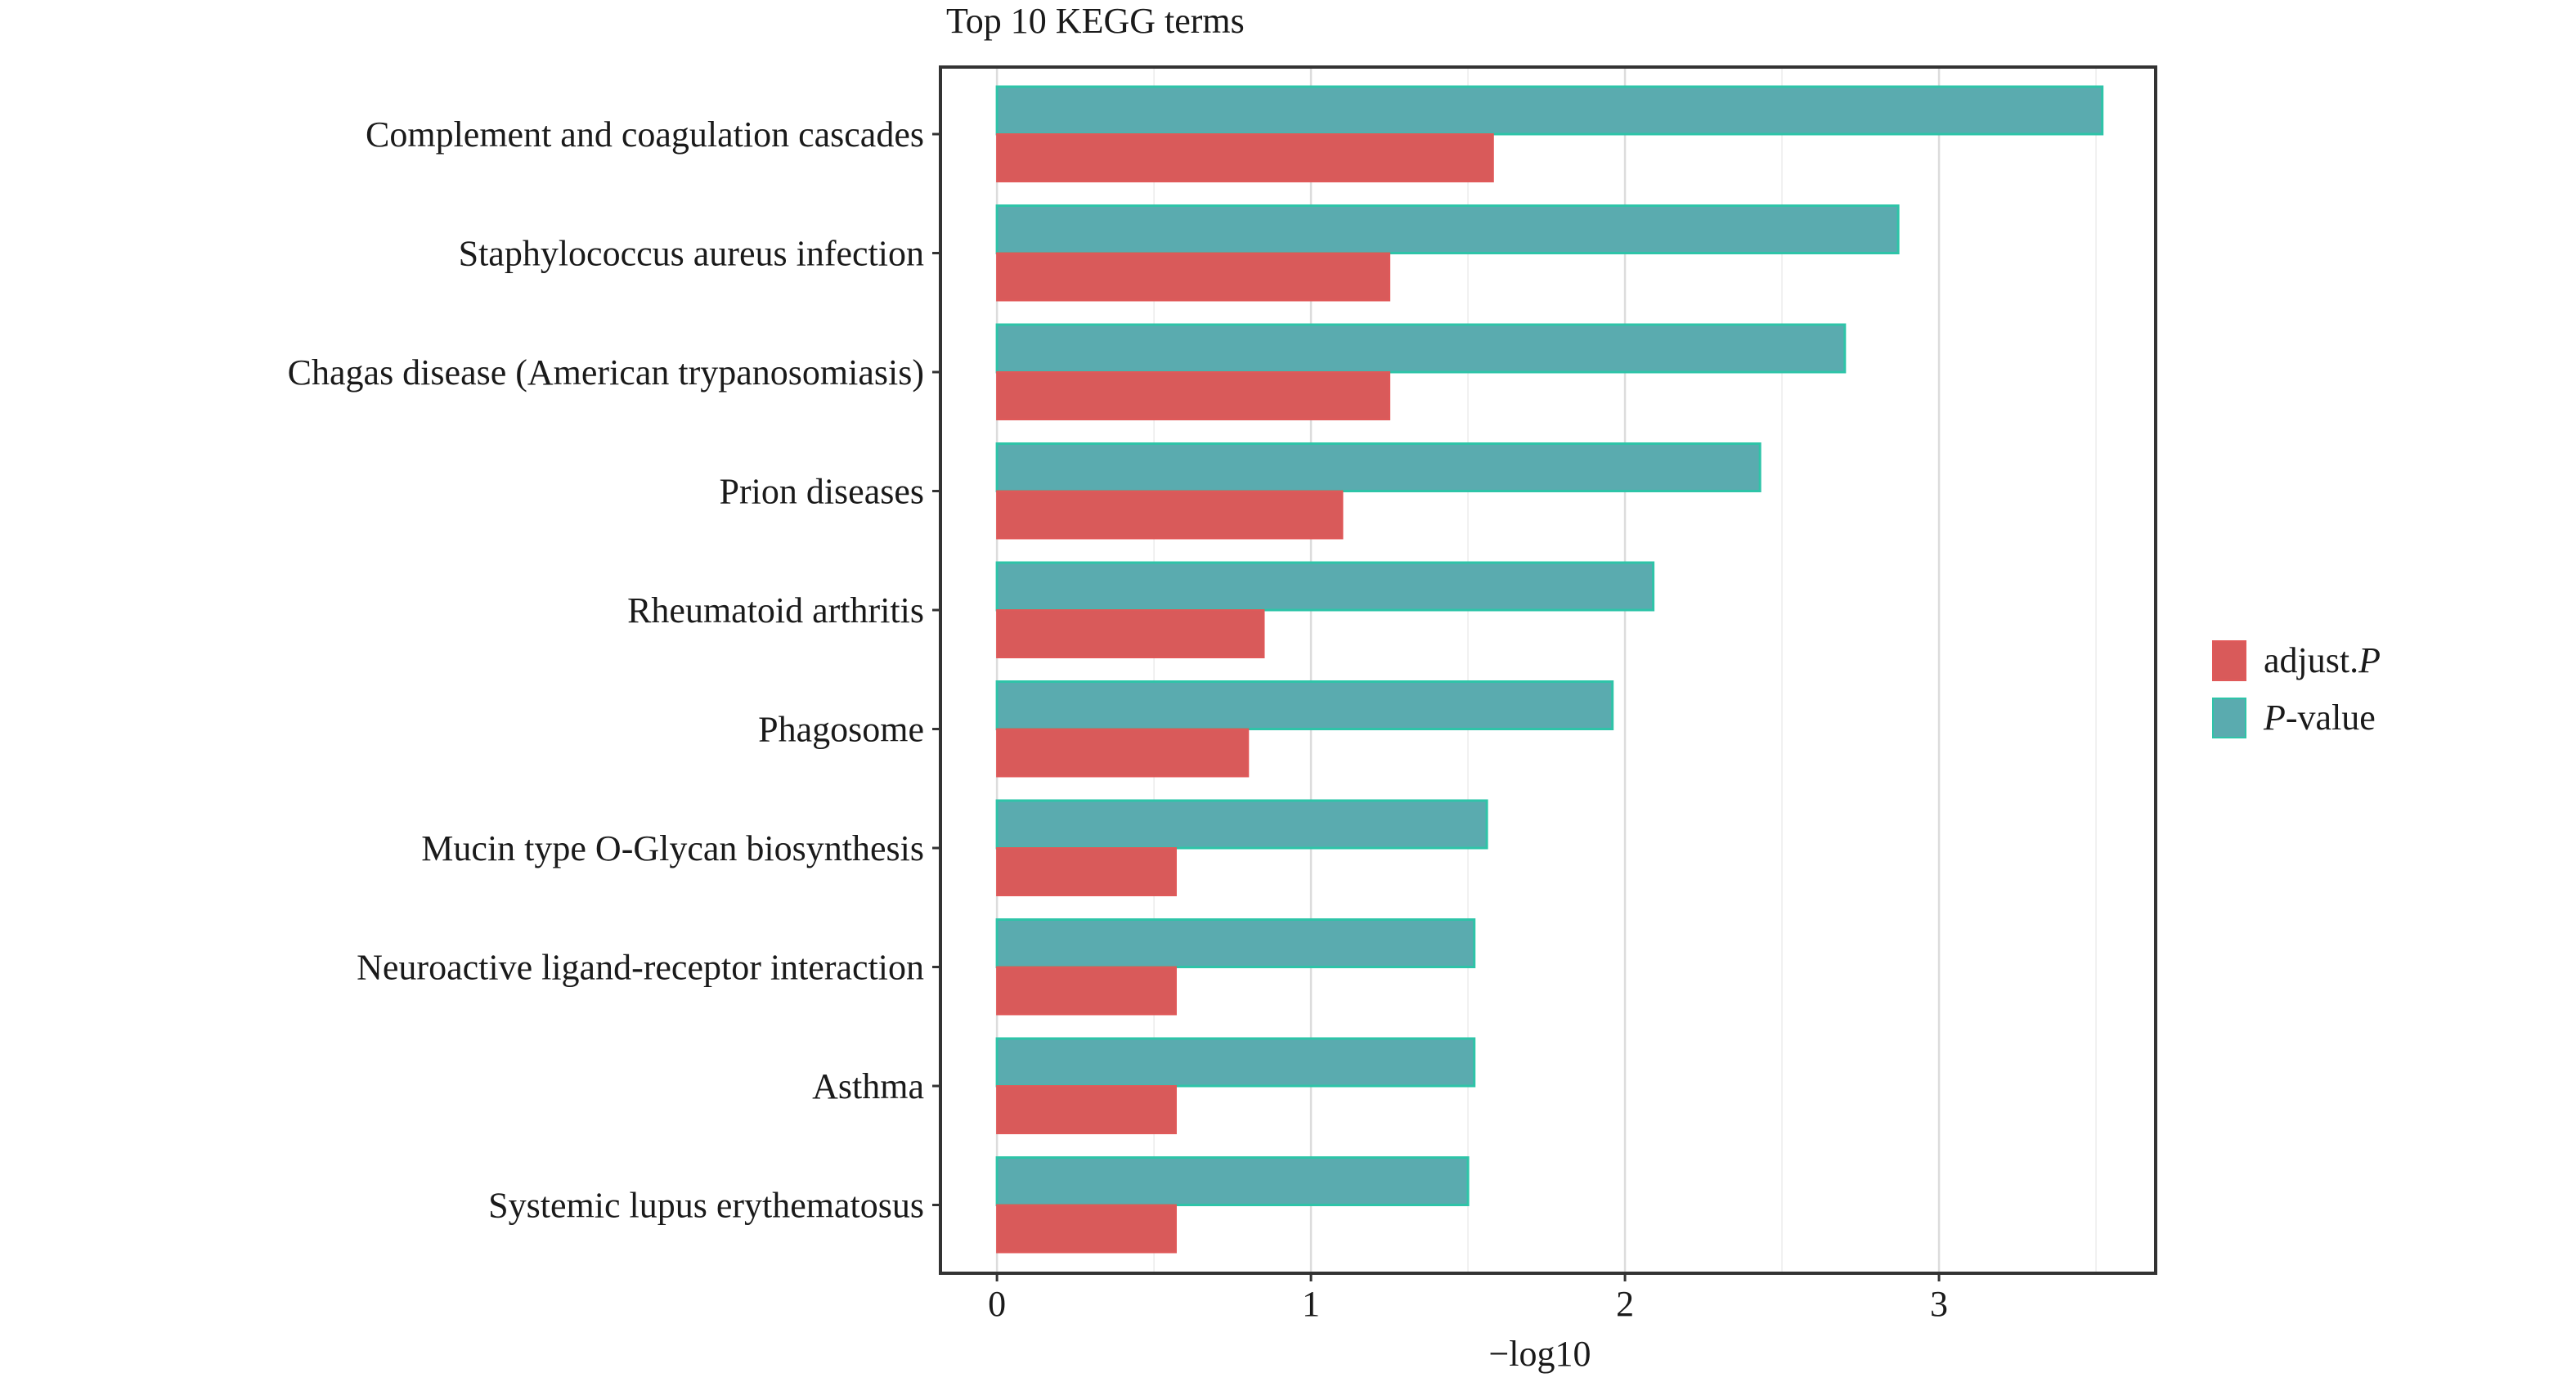 The height and width of the screenshot is (1382, 2576). I want to click on y-tick-label: Mucin type O-Glycan biosynthesis, so click(672, 848).